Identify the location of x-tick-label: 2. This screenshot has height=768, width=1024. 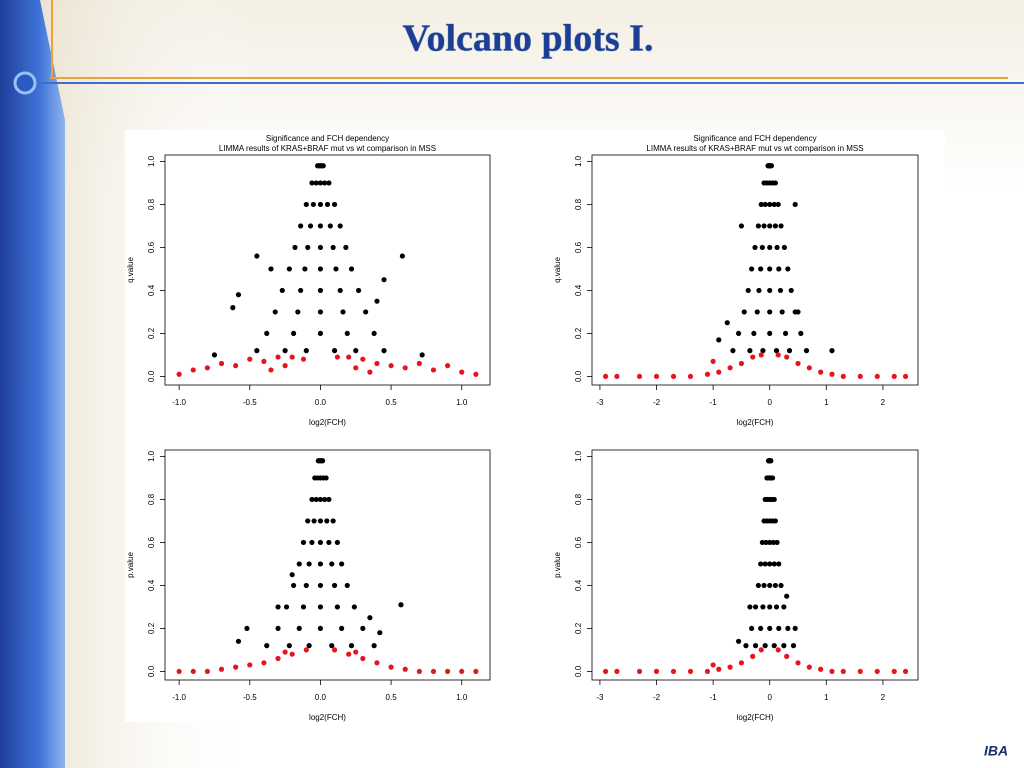
(883, 697).